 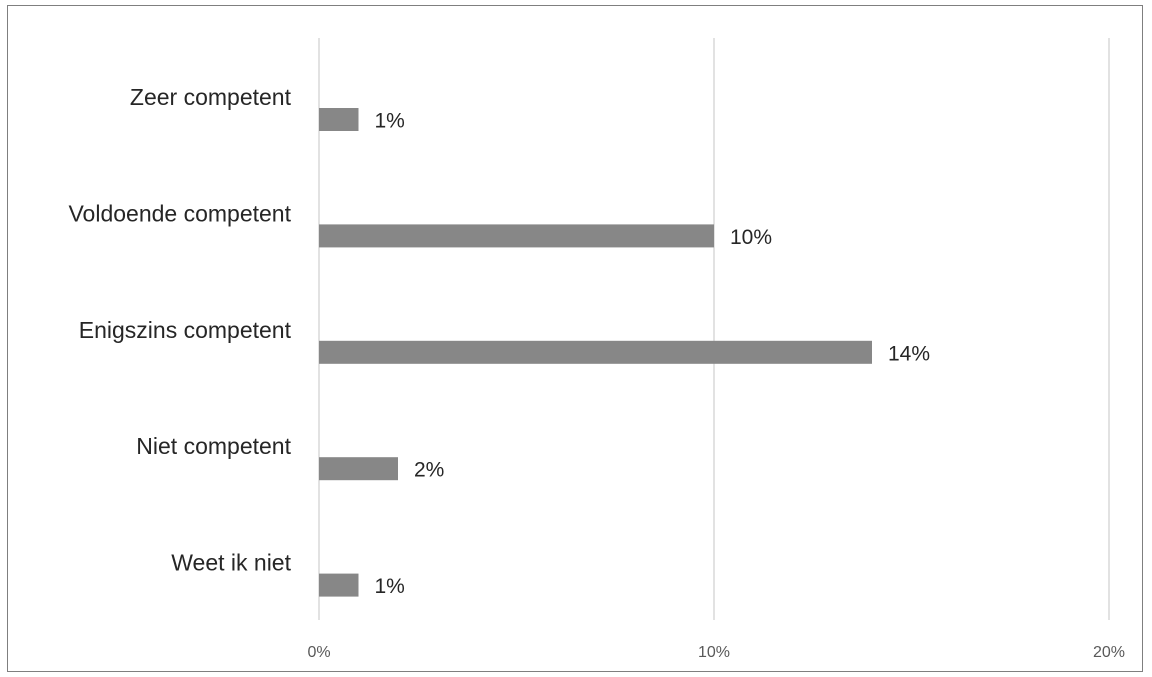 What do you see at coordinates (179, 213) in the screenshot?
I see `category-label: Voldoende competent` at bounding box center [179, 213].